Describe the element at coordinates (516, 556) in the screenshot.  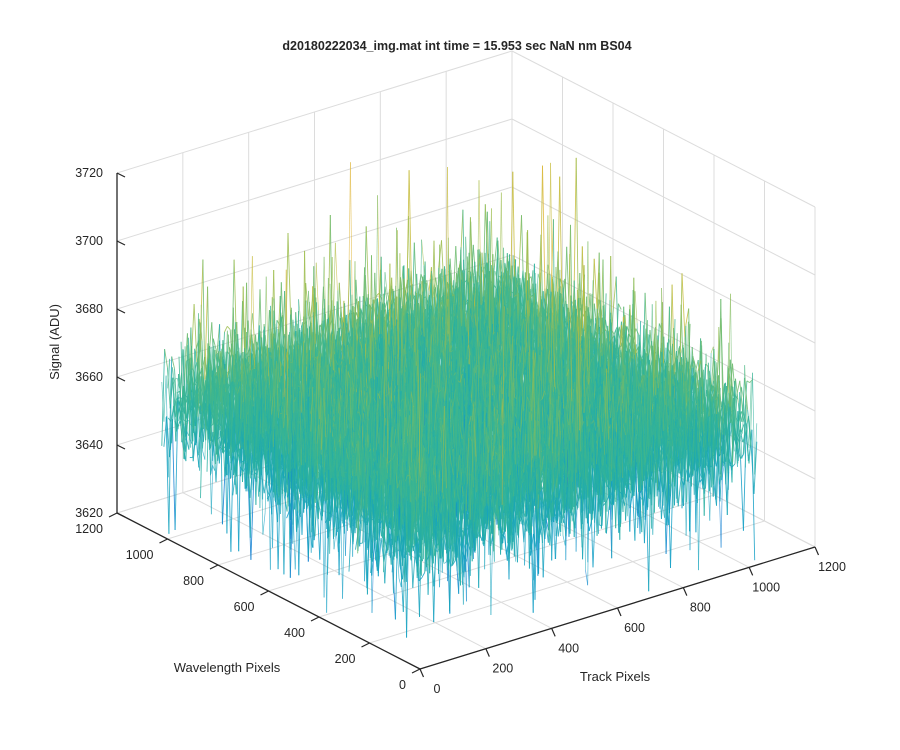
I see `floor-grid-line` at that location.